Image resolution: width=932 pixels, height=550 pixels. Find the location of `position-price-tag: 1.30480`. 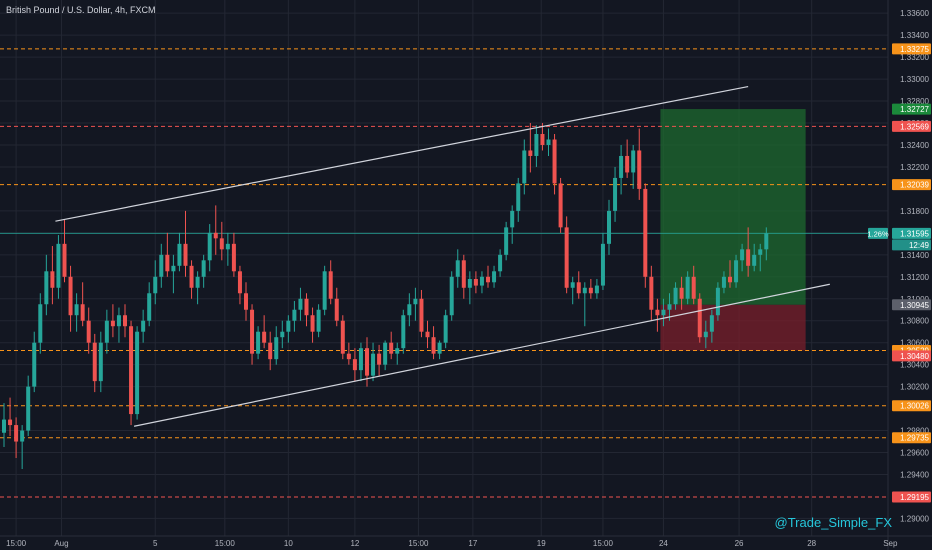

position-price-tag: 1.30480 is located at coordinates (914, 356).